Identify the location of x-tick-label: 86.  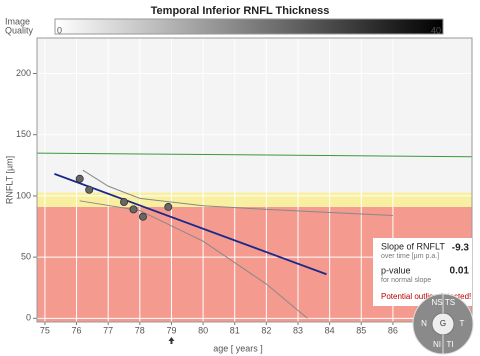
(393, 330).